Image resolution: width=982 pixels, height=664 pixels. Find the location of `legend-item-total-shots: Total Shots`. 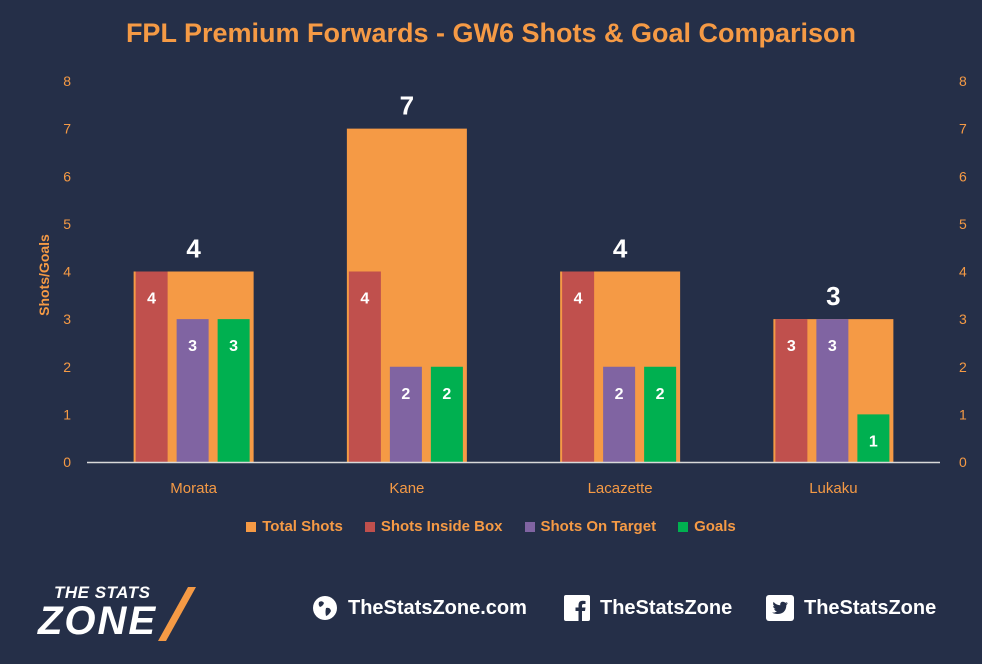

legend-item-total-shots: Total Shots is located at coordinates (294, 526).